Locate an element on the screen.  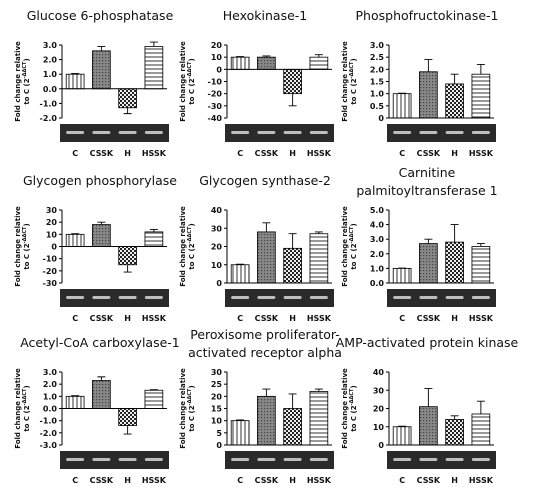
panel-title: activated receptor alpha is located at coordinates (265, 352).